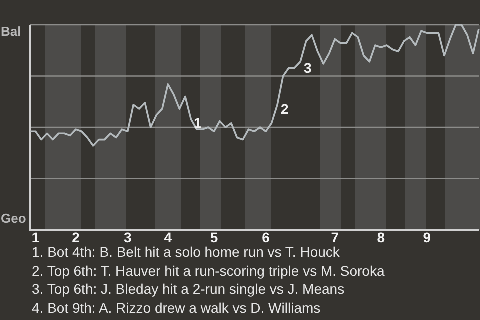  What do you see at coordinates (208, 271) in the screenshot?
I see `text: 2. Top 6th: T. Hauver hit a run-scoring triple vs M. Soroka` at bounding box center [208, 271].